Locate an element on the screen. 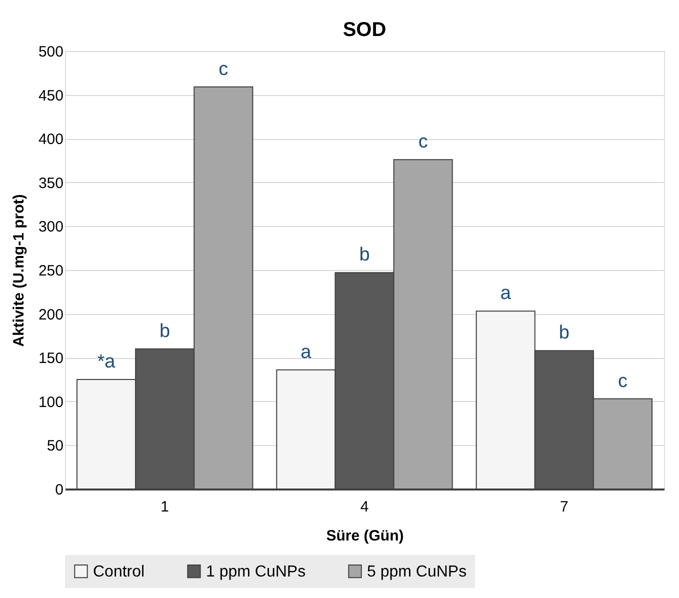  y-tick-label: 450 is located at coordinates (51, 95).